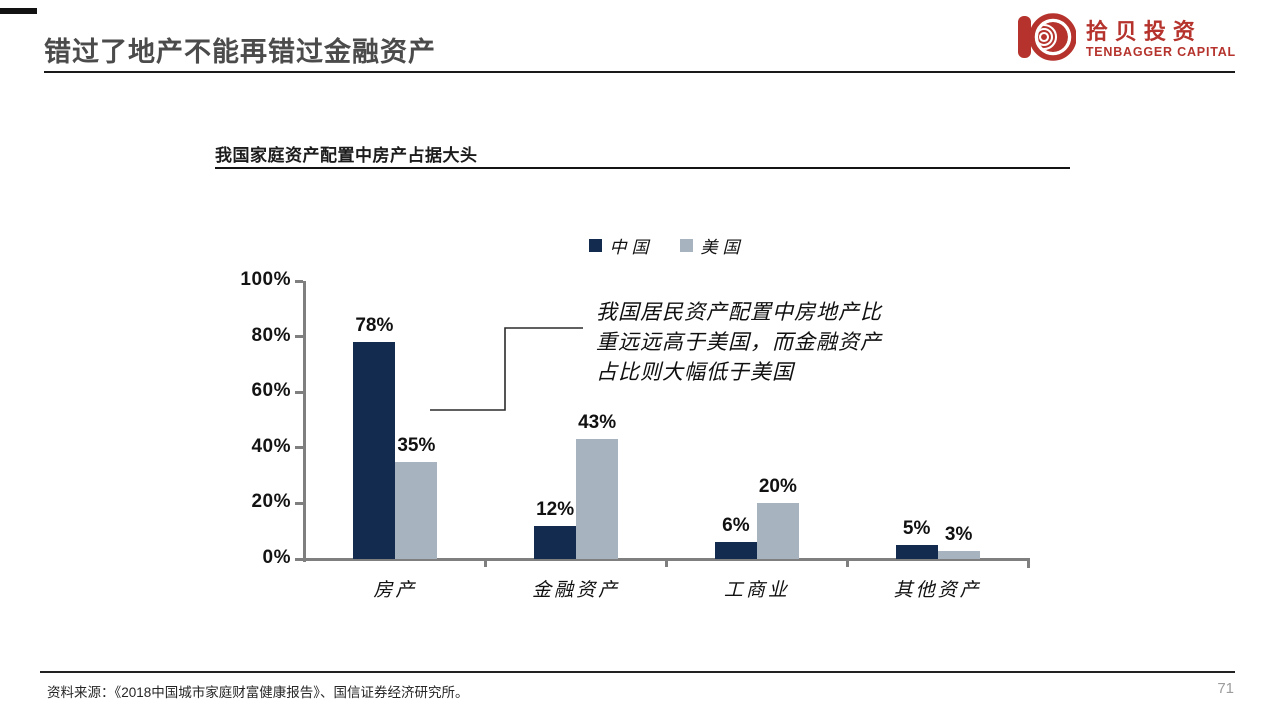 The height and width of the screenshot is (716, 1280). What do you see at coordinates (1225, 688) in the screenshot?
I see `page-number: 71` at bounding box center [1225, 688].